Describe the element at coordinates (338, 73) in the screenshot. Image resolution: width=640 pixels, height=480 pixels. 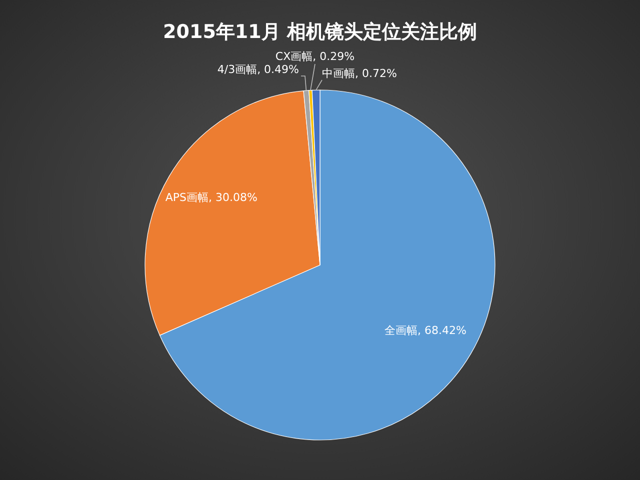
I see `slice-label: 中画幅` at that location.